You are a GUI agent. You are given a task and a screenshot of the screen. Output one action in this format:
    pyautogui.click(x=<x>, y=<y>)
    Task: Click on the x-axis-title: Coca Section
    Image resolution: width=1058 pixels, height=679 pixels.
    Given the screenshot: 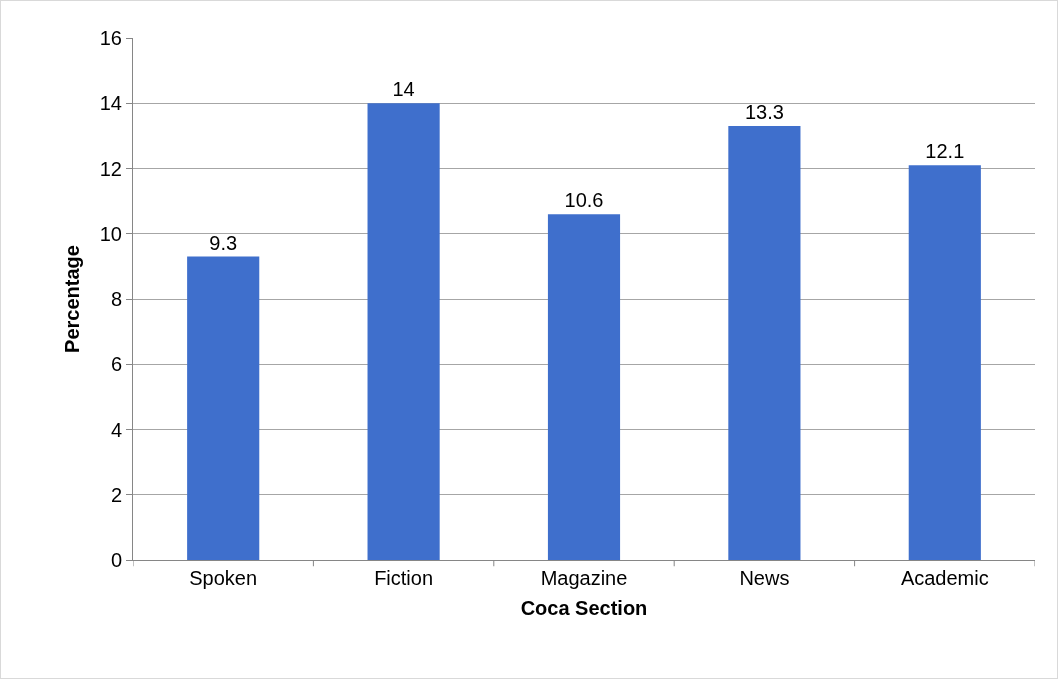 What is the action you would take?
    pyautogui.click(x=584, y=607)
    